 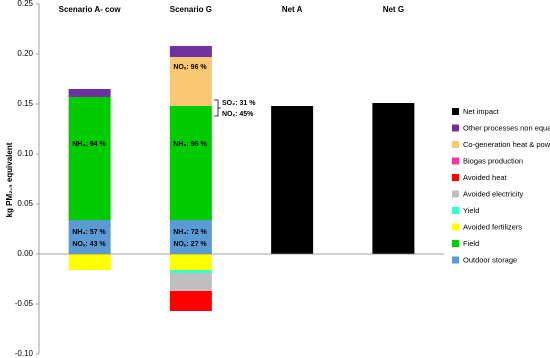 What do you see at coordinates (9, 179) in the screenshot?
I see `y-axis-label: kg PM₂.₅ equivalent` at bounding box center [9, 179].